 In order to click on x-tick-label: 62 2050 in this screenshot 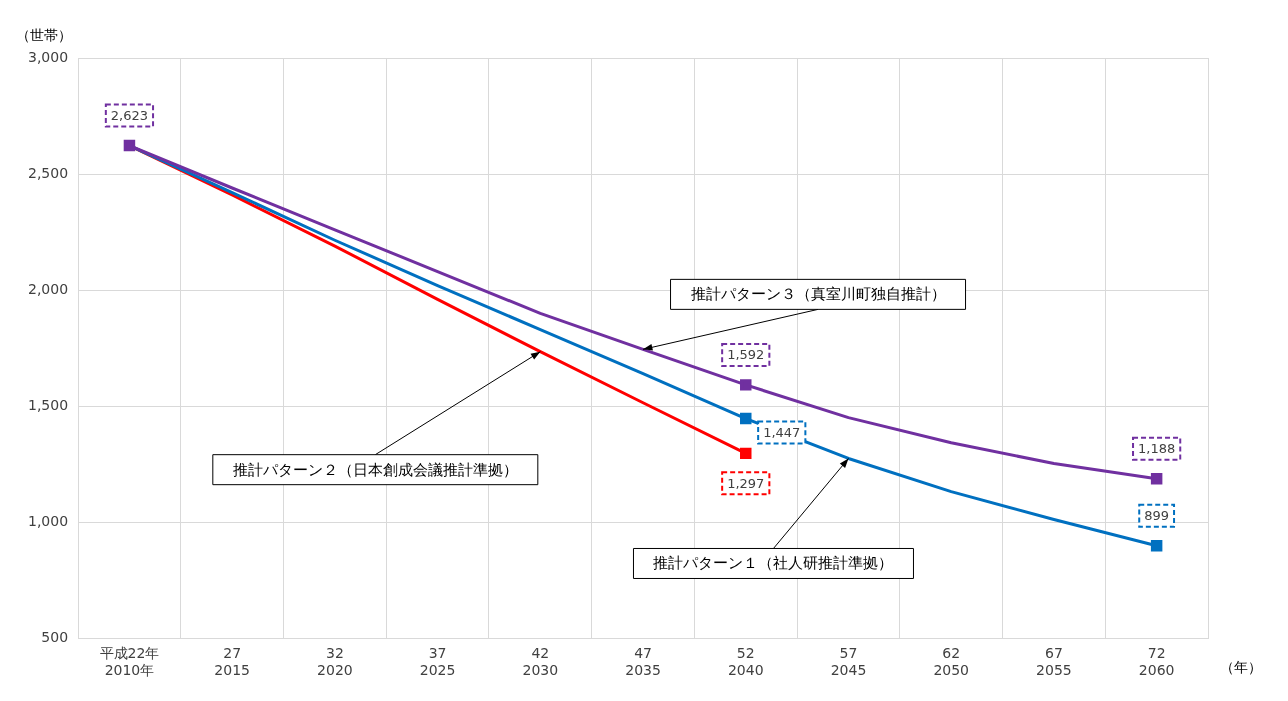, I will do `click(951, 662)`.